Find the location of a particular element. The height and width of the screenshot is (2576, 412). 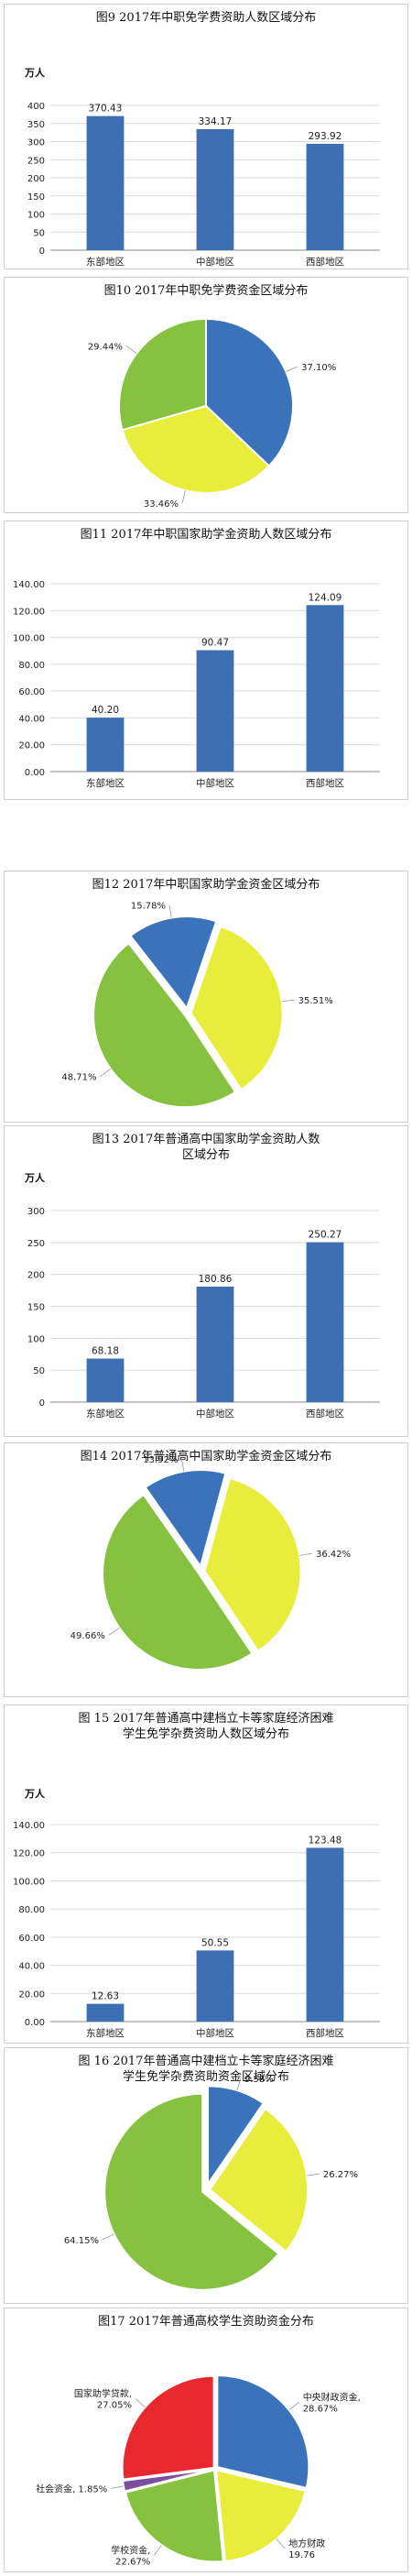

data-label: 68.18 is located at coordinates (105, 1351).